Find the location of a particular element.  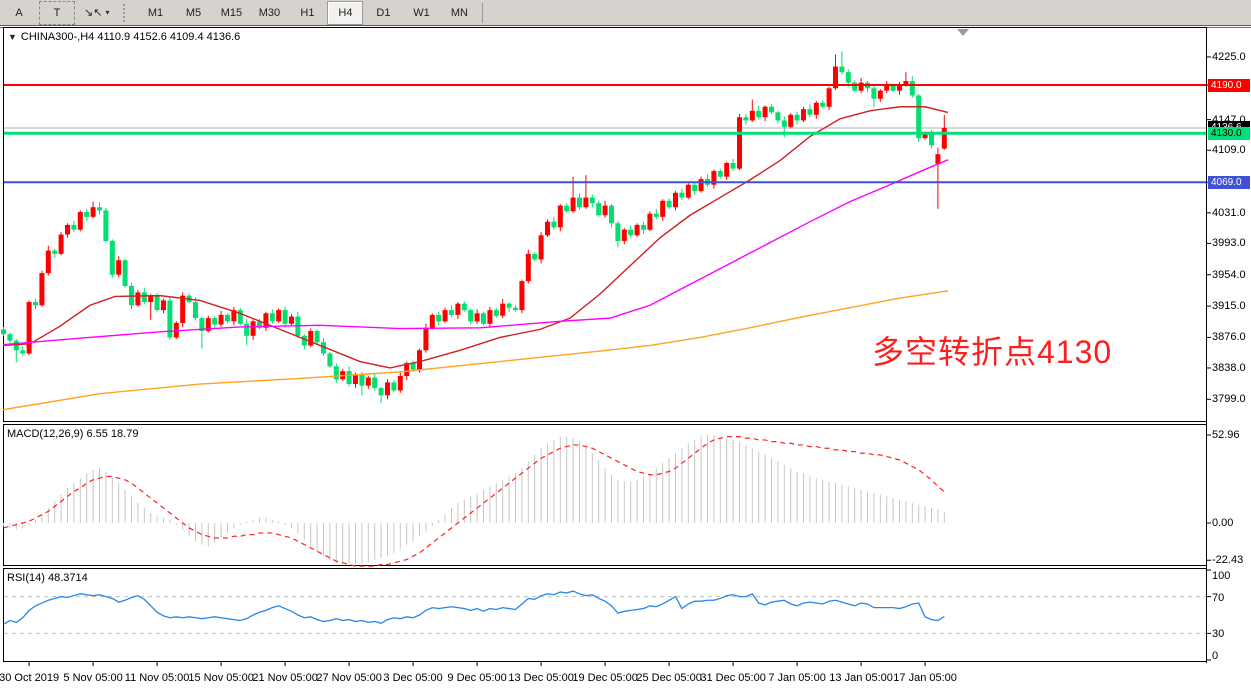

timeframe-button-m5: M5 is located at coordinates (193, 12).